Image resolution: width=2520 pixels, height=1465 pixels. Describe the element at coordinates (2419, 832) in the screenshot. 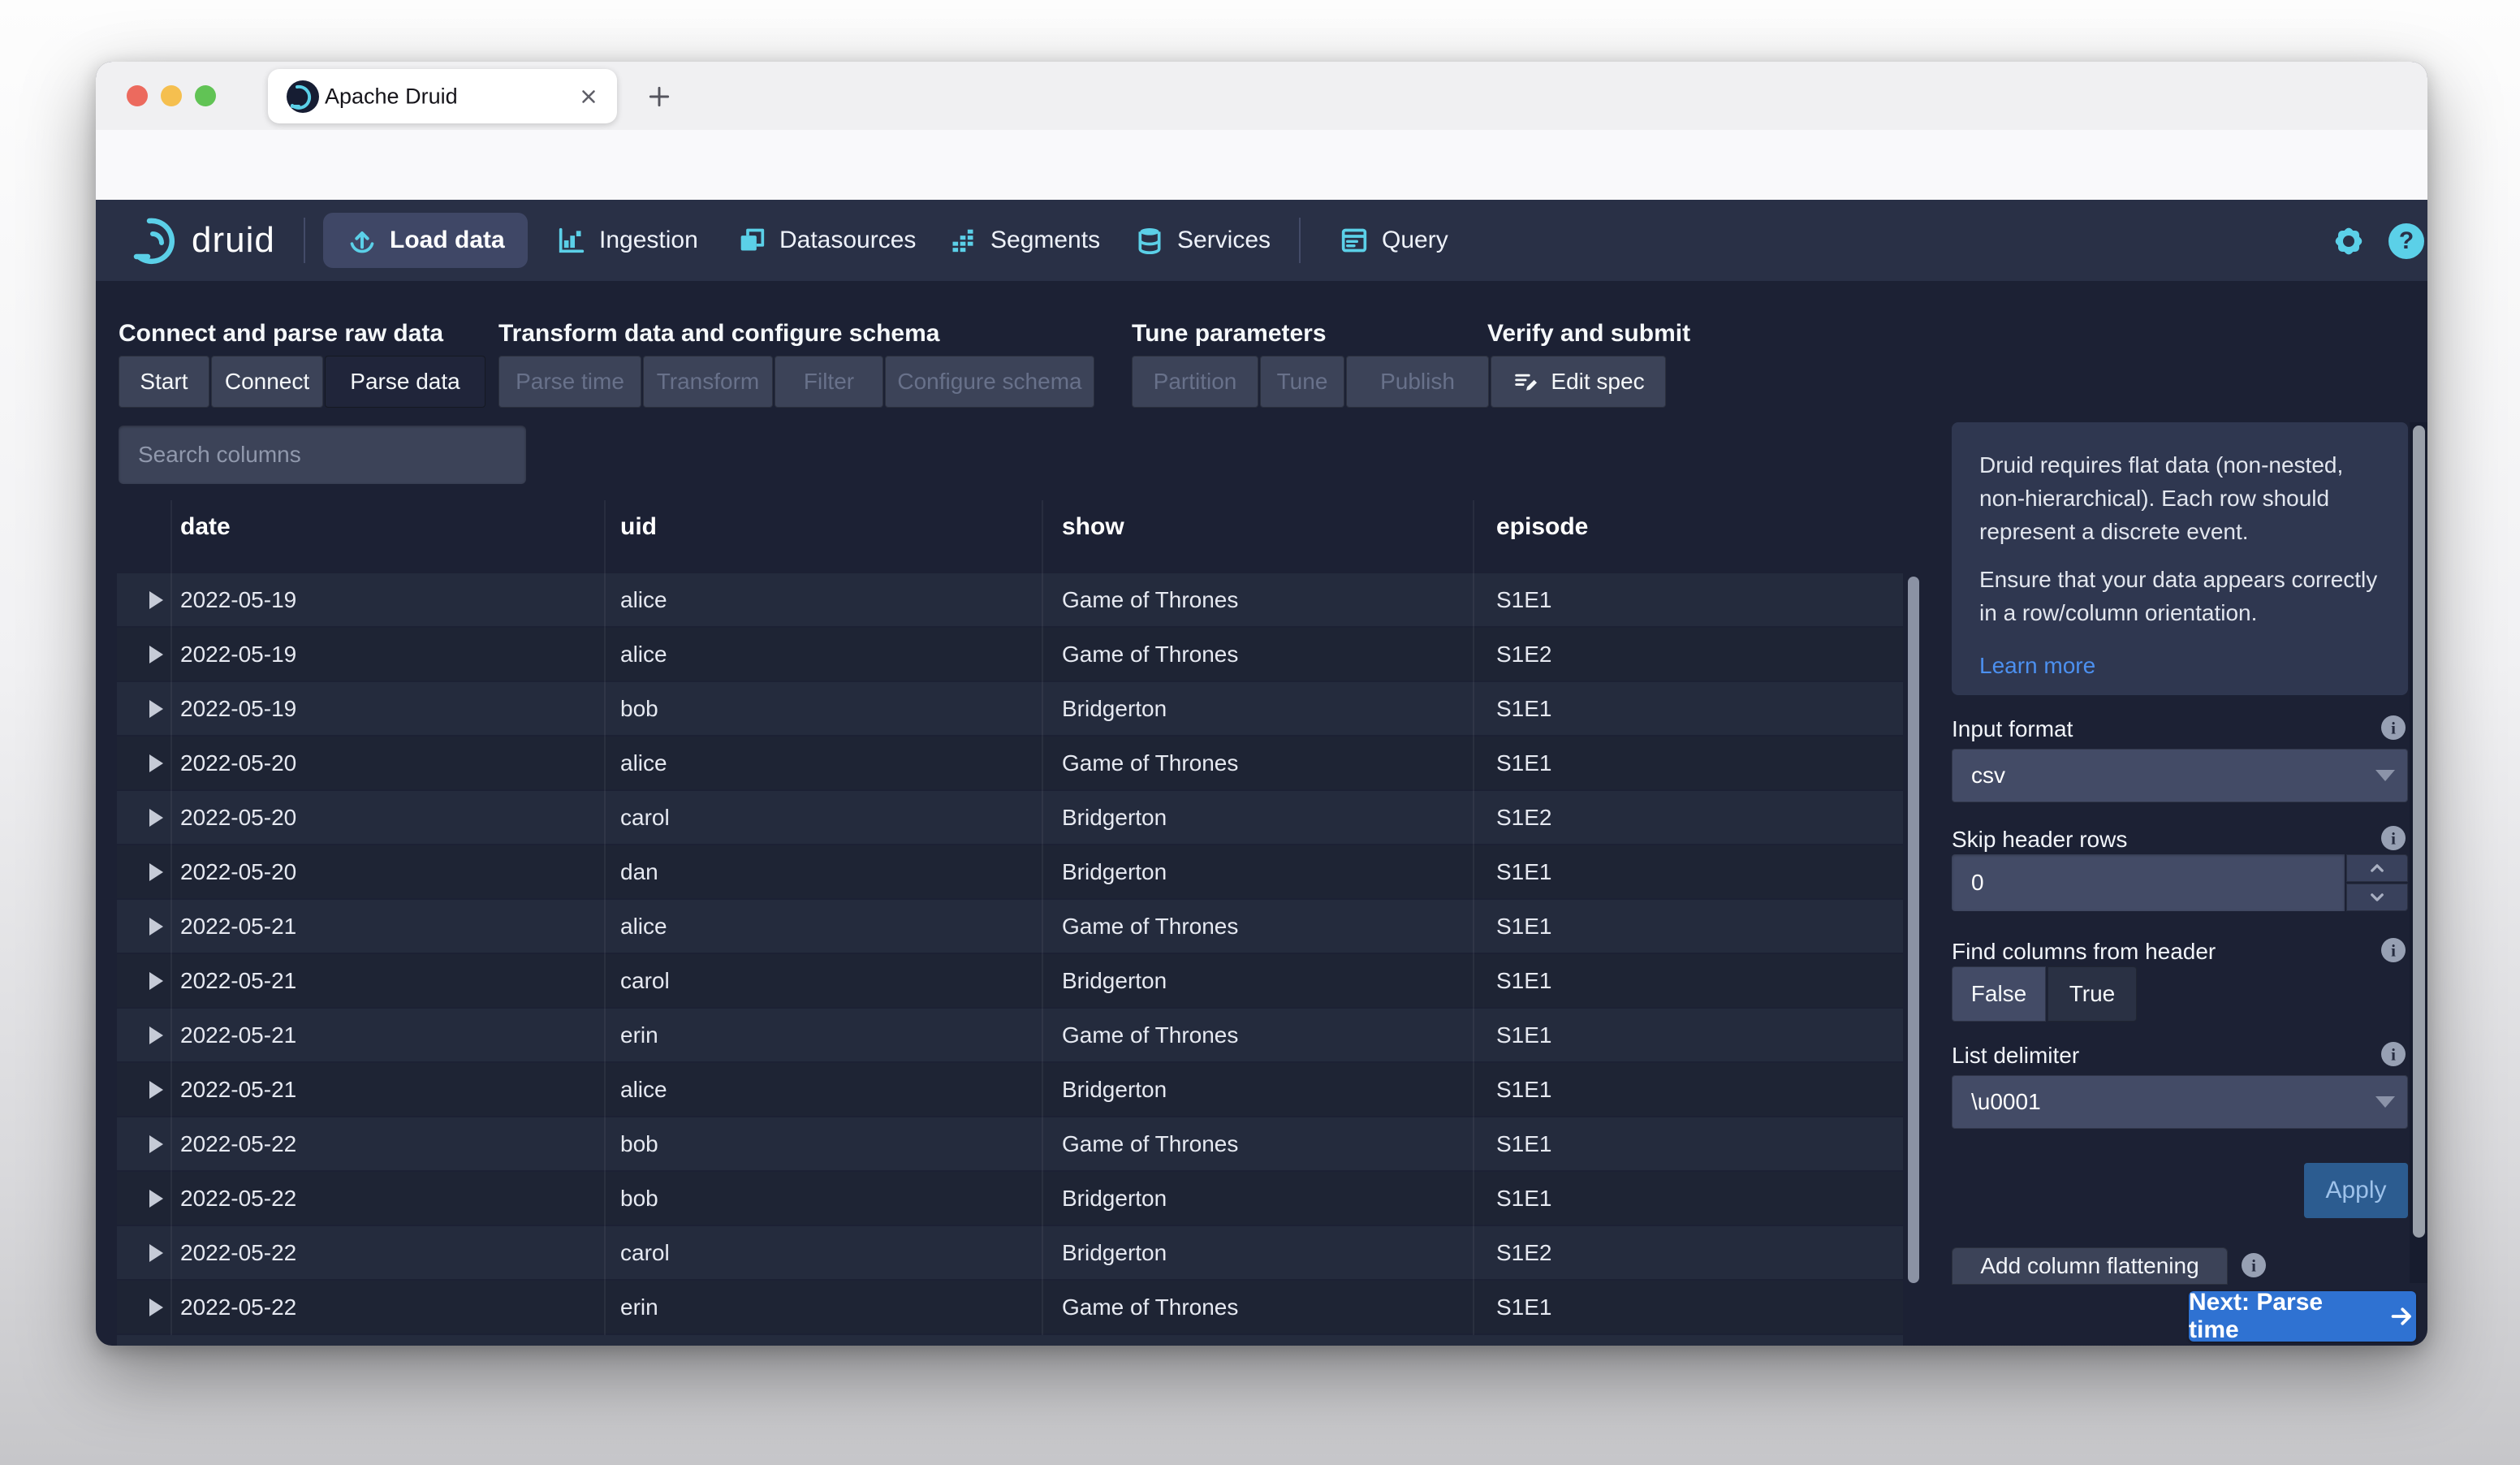

I see `panel-scrollbar-thumb` at that location.